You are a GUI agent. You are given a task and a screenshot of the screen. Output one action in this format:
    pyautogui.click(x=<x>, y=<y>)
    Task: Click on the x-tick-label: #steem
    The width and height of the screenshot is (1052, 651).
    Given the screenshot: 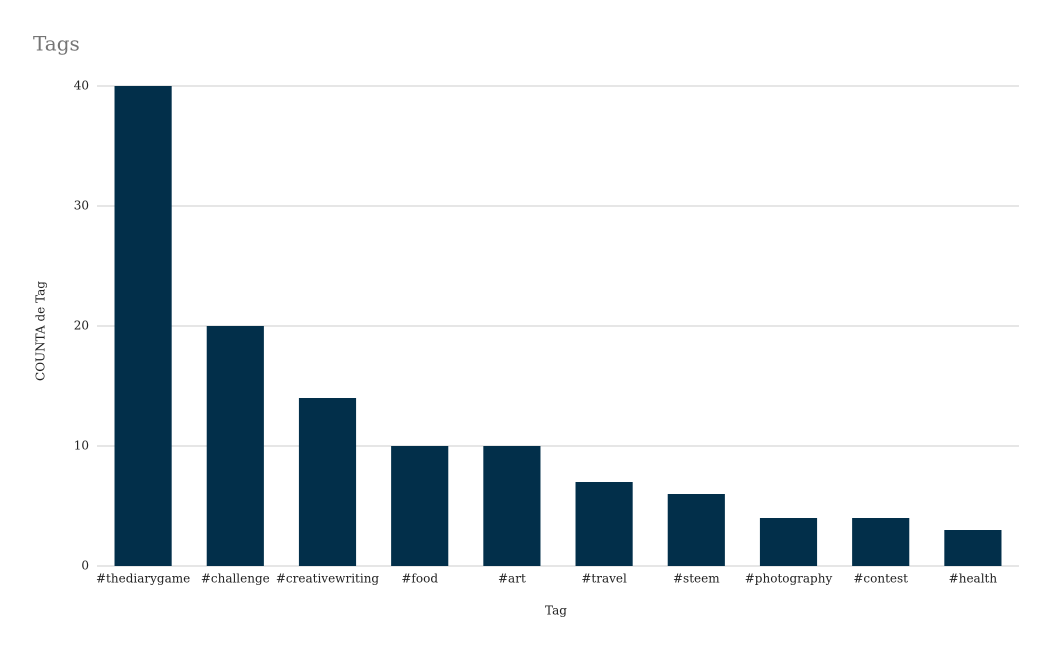 What is the action you would take?
    pyautogui.click(x=696, y=579)
    